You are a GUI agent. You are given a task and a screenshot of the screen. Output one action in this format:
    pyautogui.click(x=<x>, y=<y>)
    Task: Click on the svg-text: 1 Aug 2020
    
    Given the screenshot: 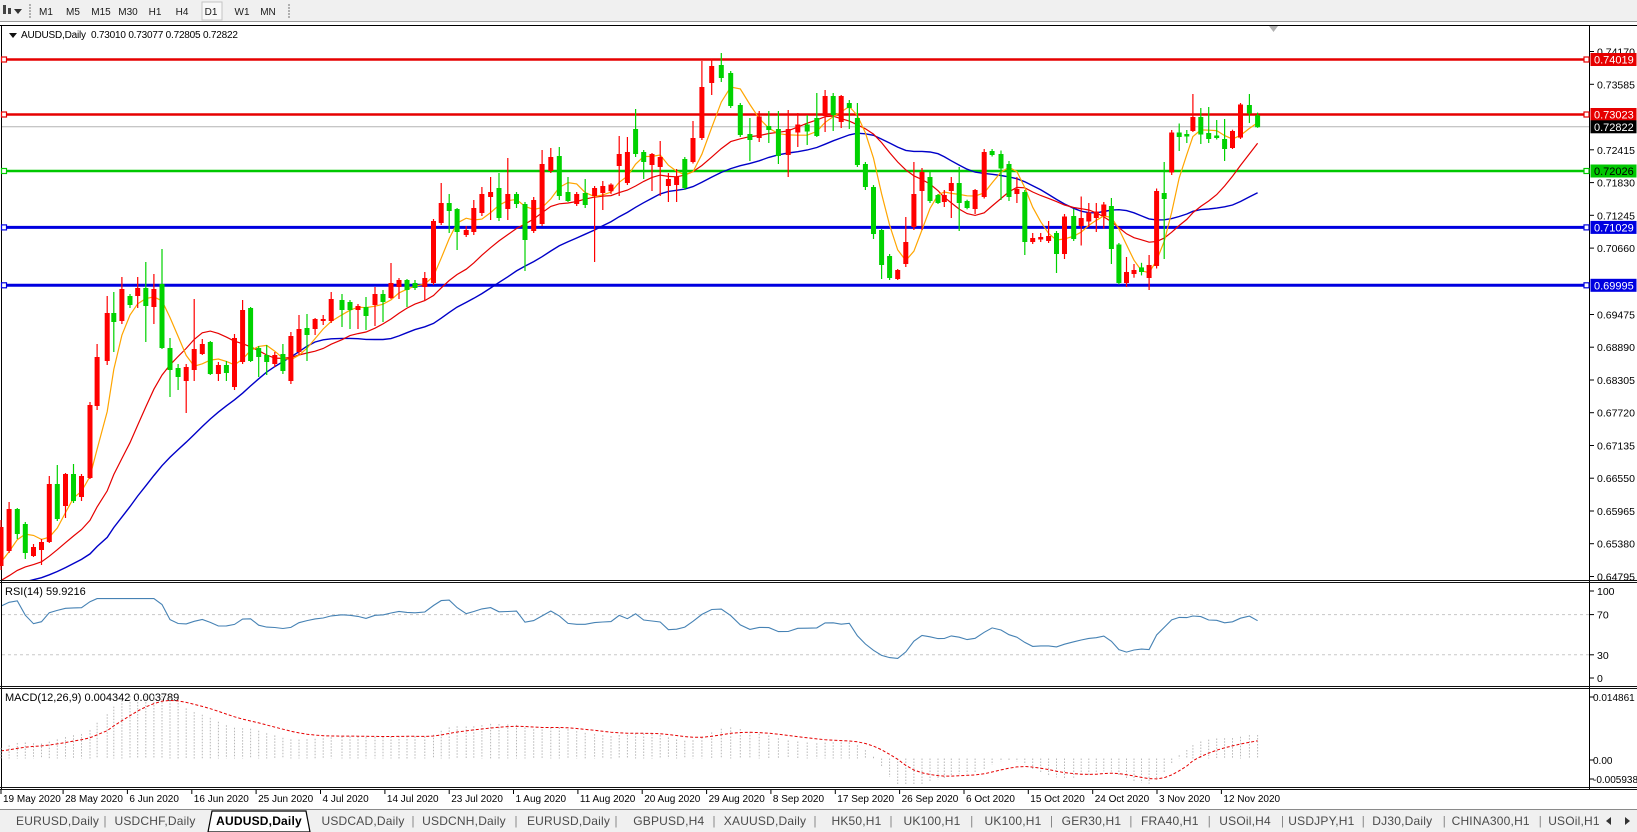 What is the action you would take?
    pyautogui.click(x=541, y=799)
    